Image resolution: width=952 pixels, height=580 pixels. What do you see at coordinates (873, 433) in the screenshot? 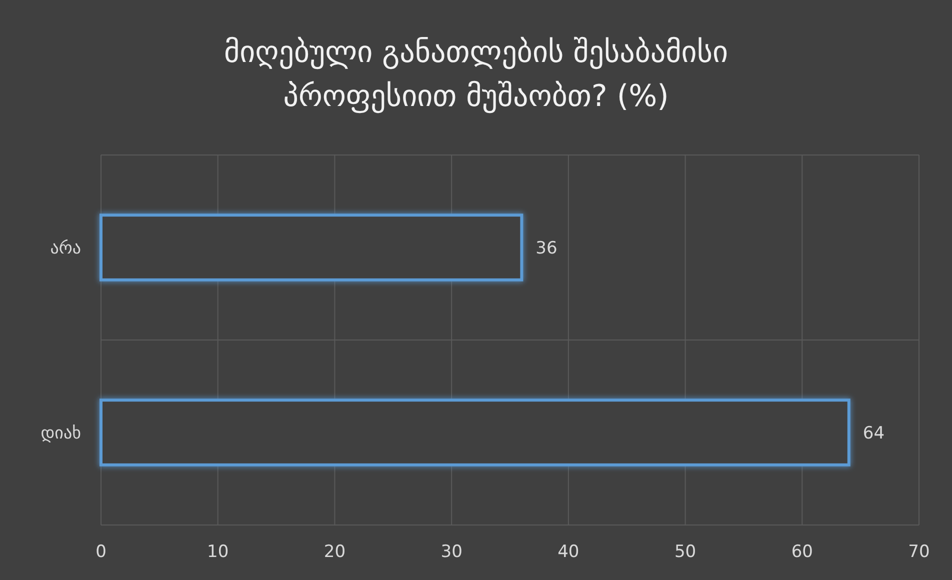
I see `data-label: 64` at bounding box center [873, 433].